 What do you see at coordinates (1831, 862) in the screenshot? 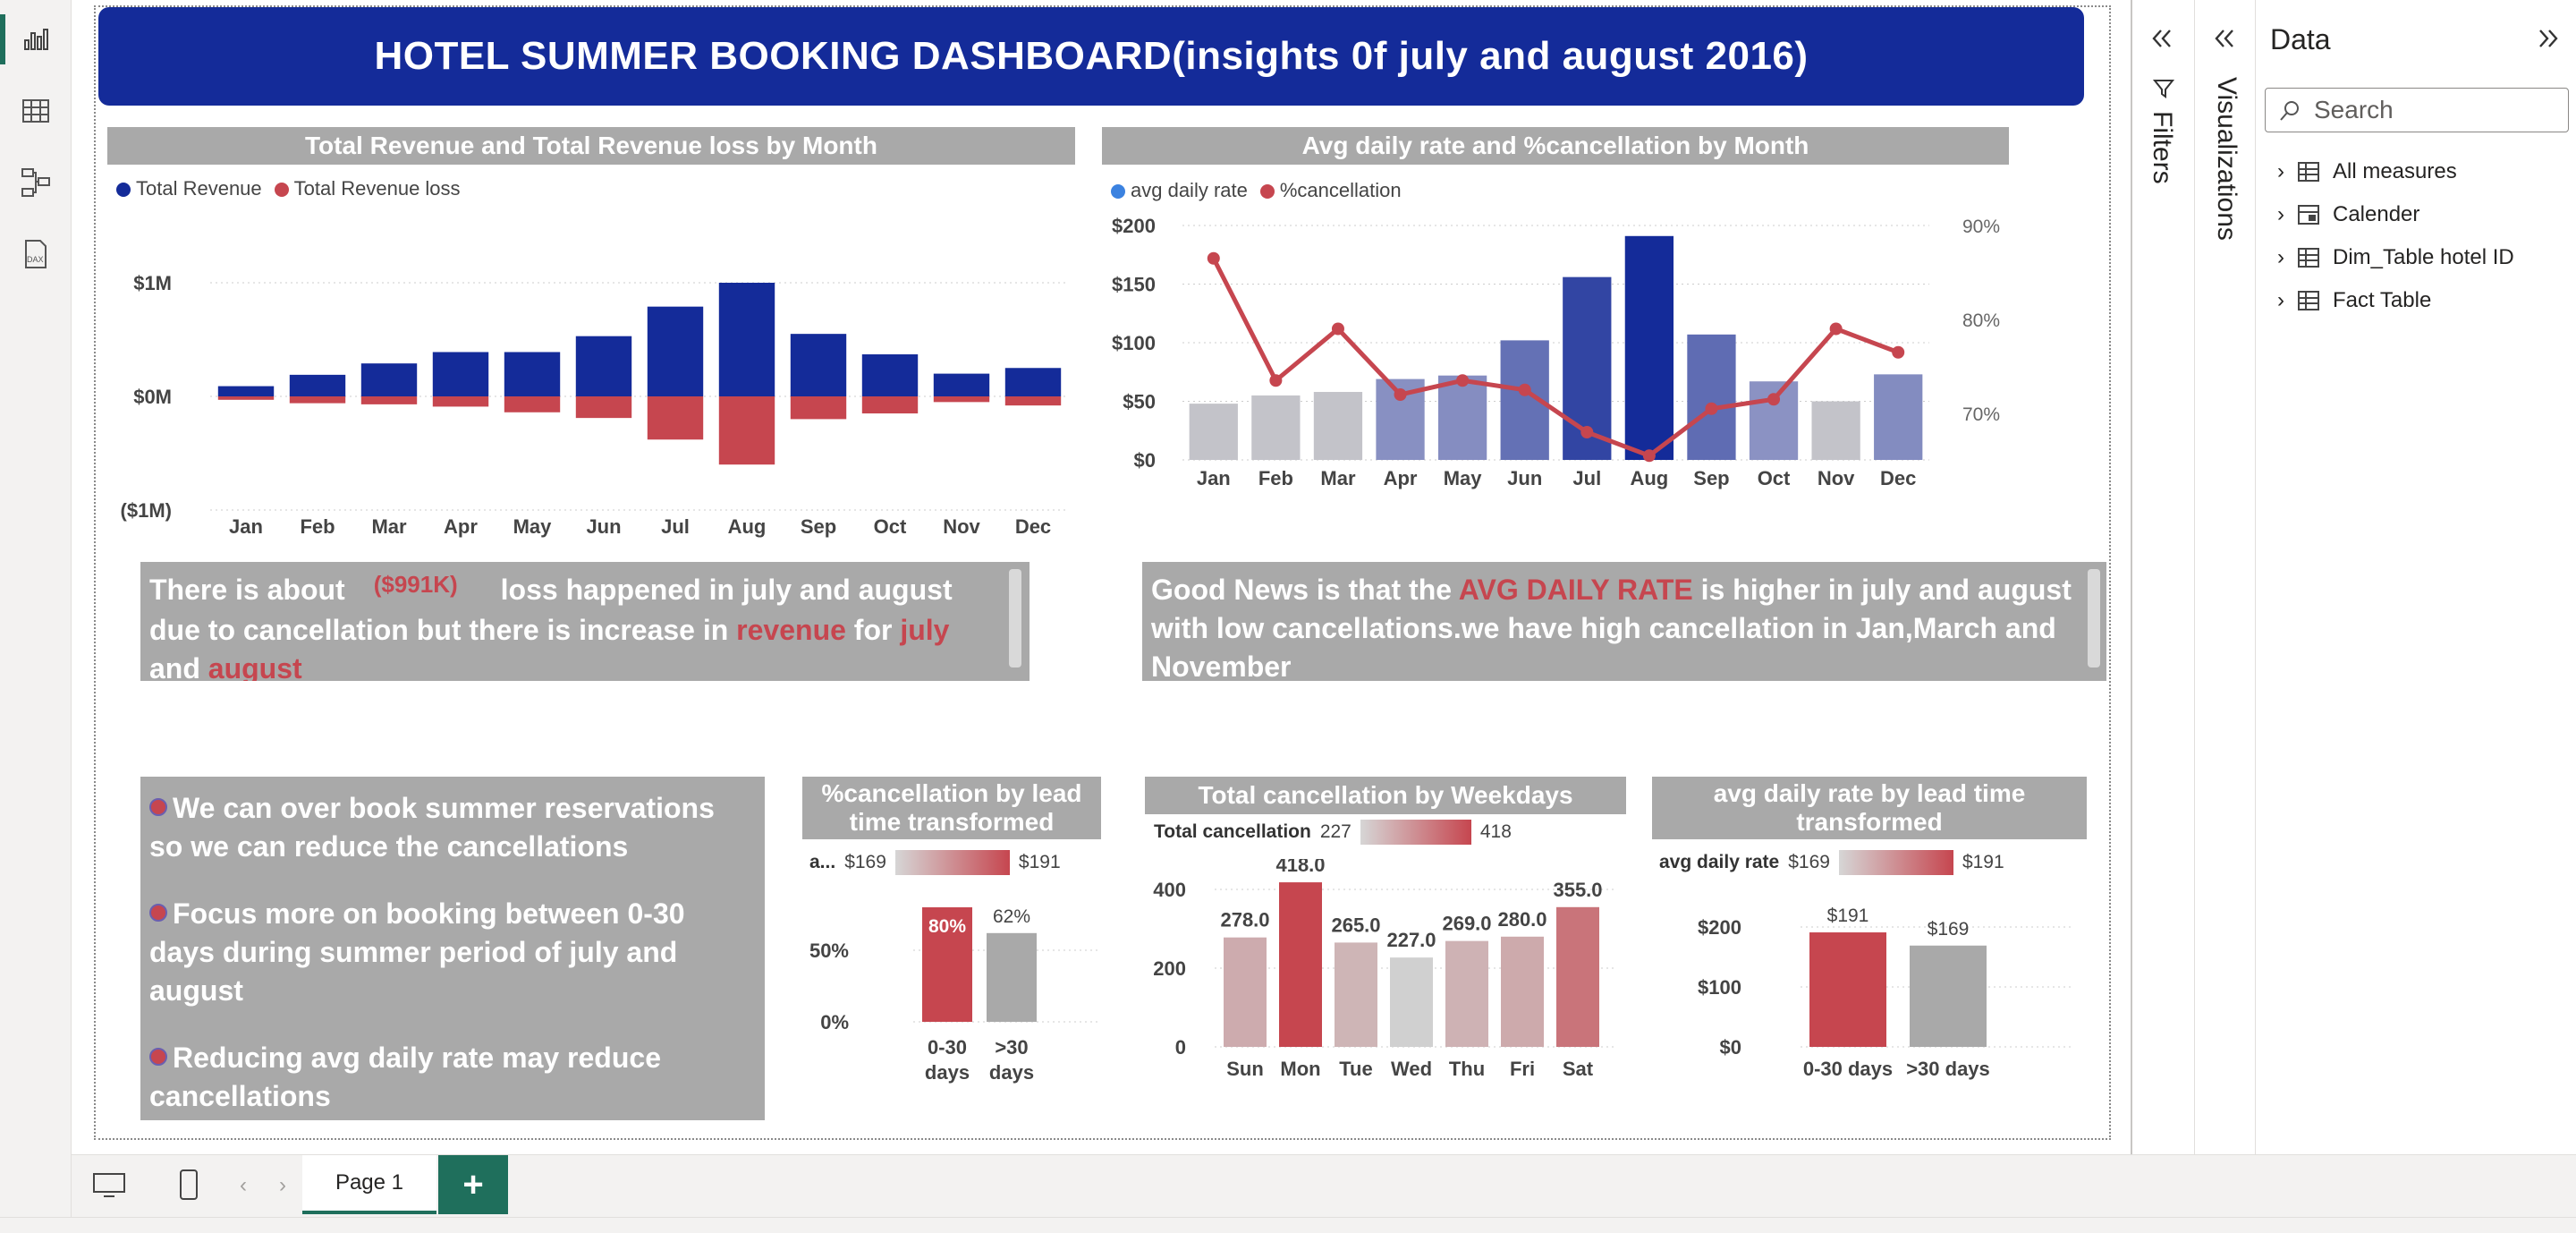
I see `lead-adr-legend: avg daily rate $169 $191` at bounding box center [1831, 862].